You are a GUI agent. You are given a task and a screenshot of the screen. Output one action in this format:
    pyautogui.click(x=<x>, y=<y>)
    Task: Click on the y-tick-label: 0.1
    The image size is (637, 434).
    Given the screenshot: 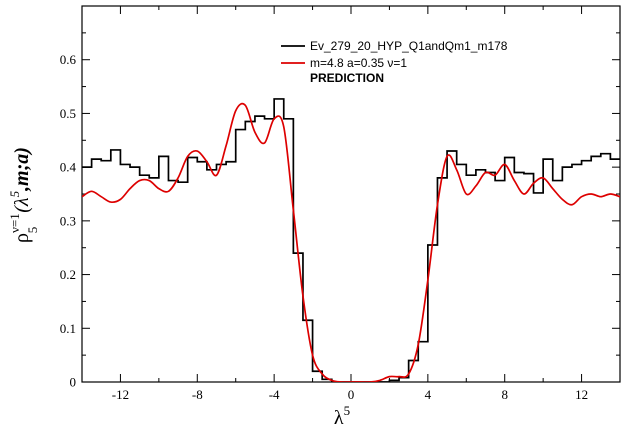 What is the action you would take?
    pyautogui.click(x=68, y=328)
    